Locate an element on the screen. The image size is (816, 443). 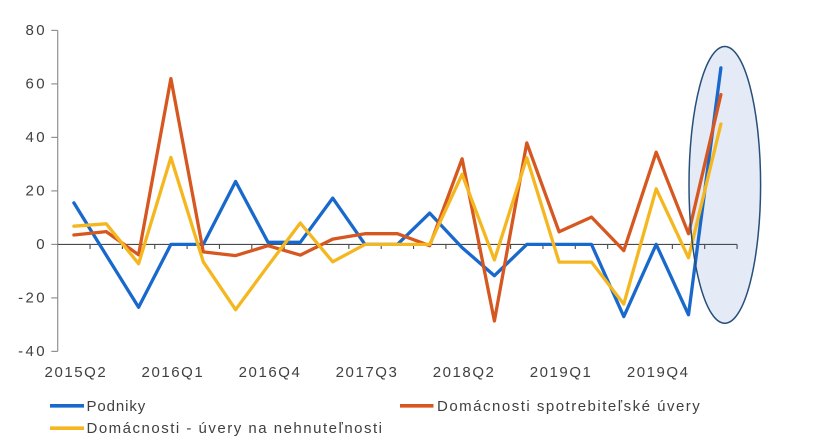
svg-text: 2018Q2 is located at coordinates (464, 372).